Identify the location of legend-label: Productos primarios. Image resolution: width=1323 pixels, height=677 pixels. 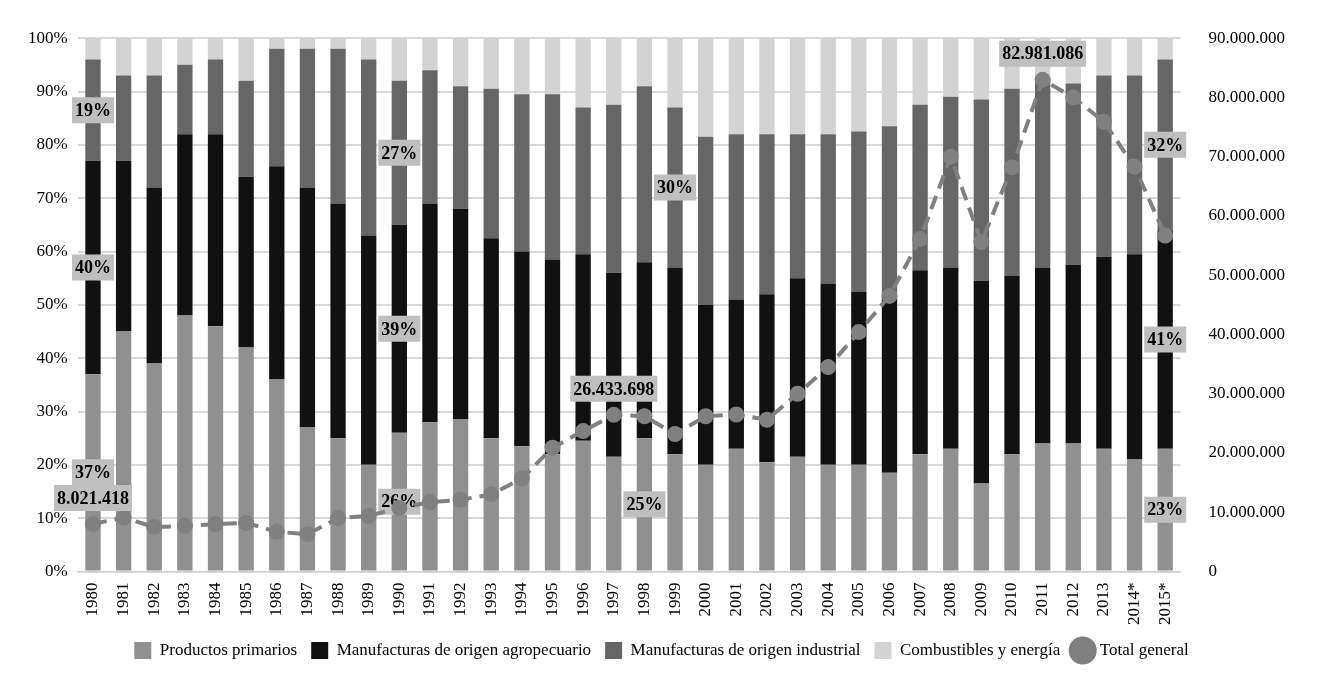
(228, 649).